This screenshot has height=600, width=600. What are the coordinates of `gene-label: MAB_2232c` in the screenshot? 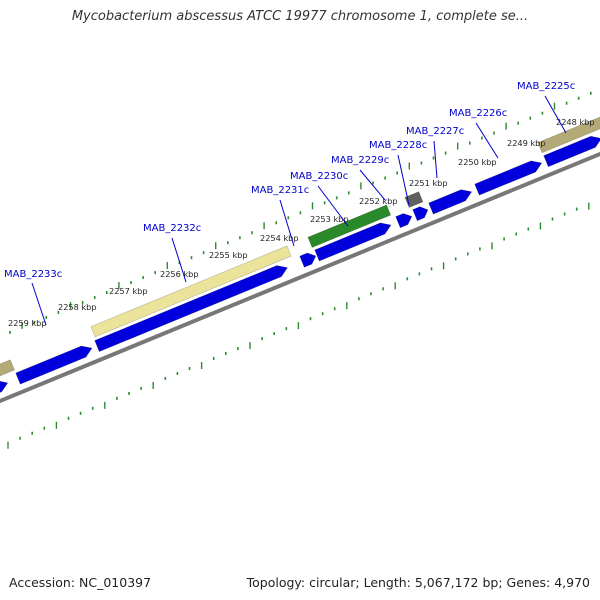 It's located at (172, 228).